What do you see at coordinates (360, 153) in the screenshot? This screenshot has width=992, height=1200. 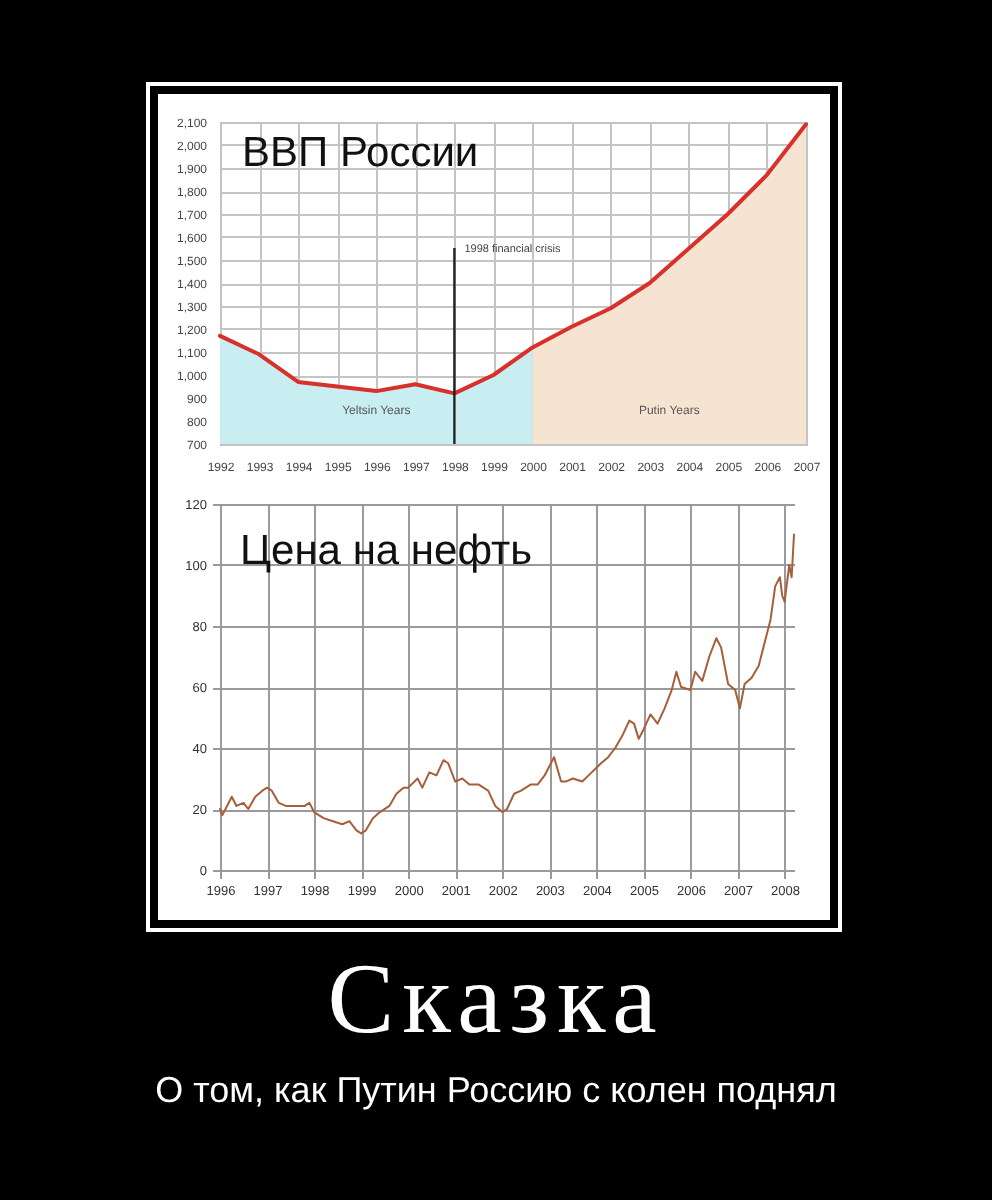 I see `chart-title: ВВП России` at bounding box center [360, 153].